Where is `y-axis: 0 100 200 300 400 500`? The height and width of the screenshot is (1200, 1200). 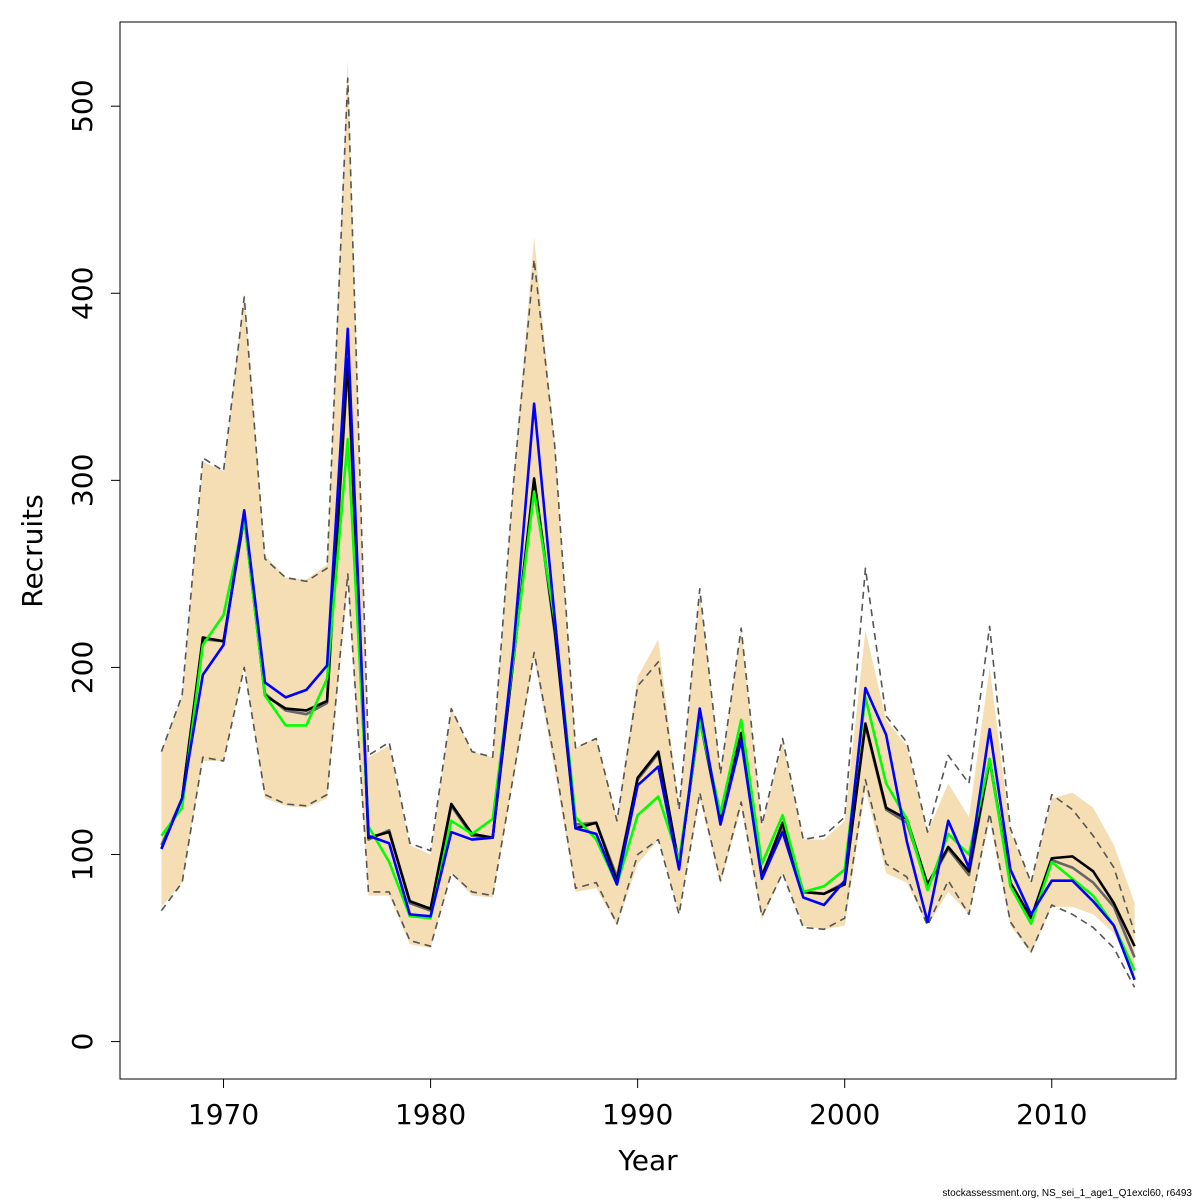 y-axis: 0 100 200 300 400 500 is located at coordinates (93, 565).